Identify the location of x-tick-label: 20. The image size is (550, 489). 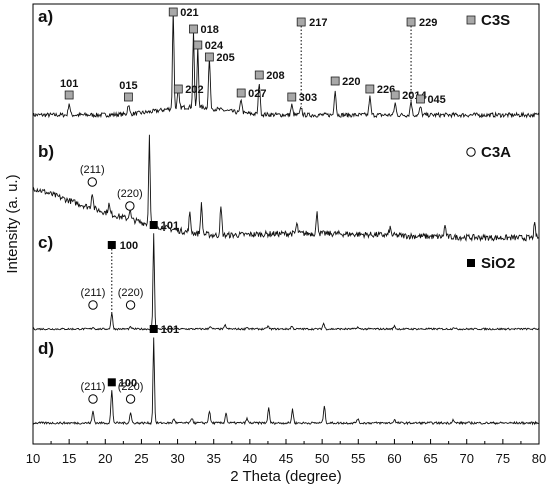
(105, 458).